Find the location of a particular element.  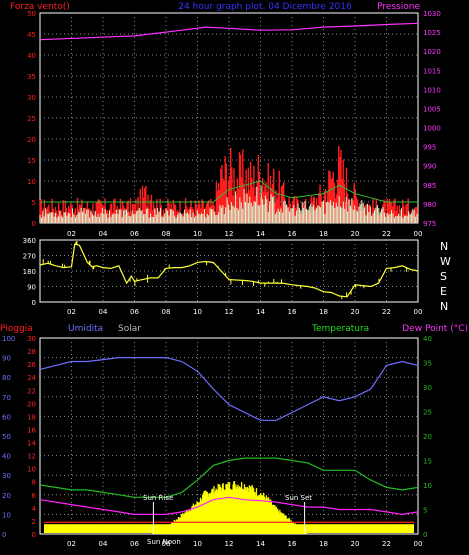

compass-w: W is located at coordinates (445, 261).